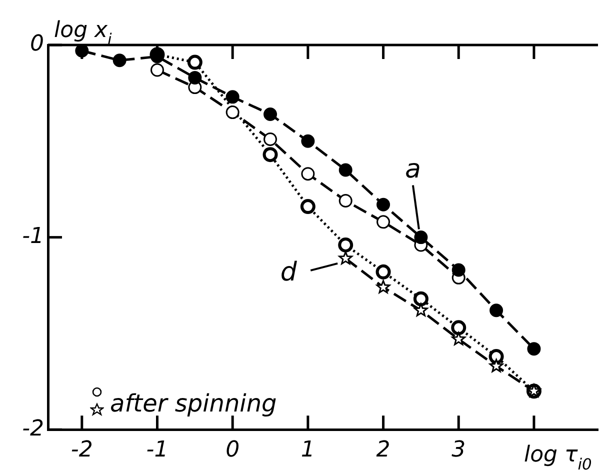 The height and width of the screenshot is (472, 607). What do you see at coordinates (412, 169) in the screenshot?
I see `annotation: a` at bounding box center [412, 169].